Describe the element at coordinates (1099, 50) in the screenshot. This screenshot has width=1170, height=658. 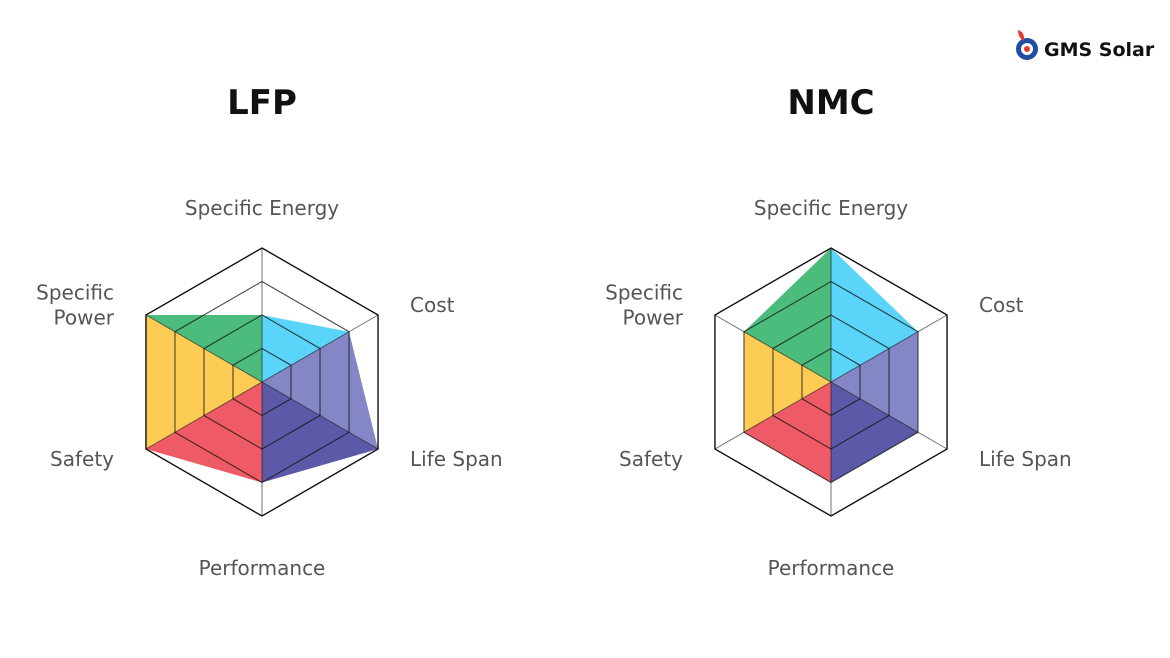
I see `brand-name: GMS Solar` at that location.